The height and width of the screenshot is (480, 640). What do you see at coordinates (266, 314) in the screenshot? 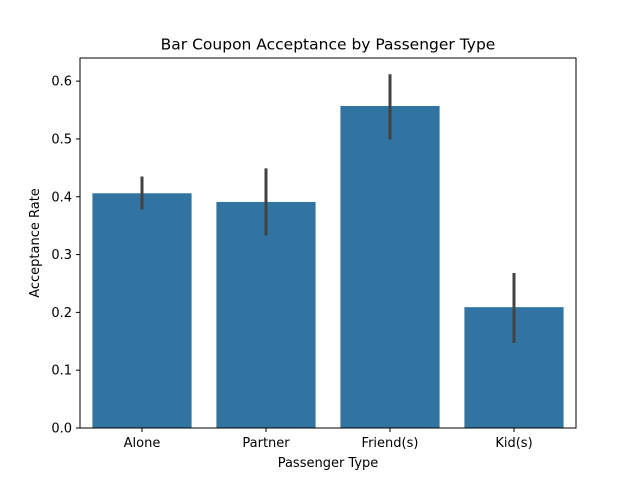
I see `bar-partner` at bounding box center [266, 314].